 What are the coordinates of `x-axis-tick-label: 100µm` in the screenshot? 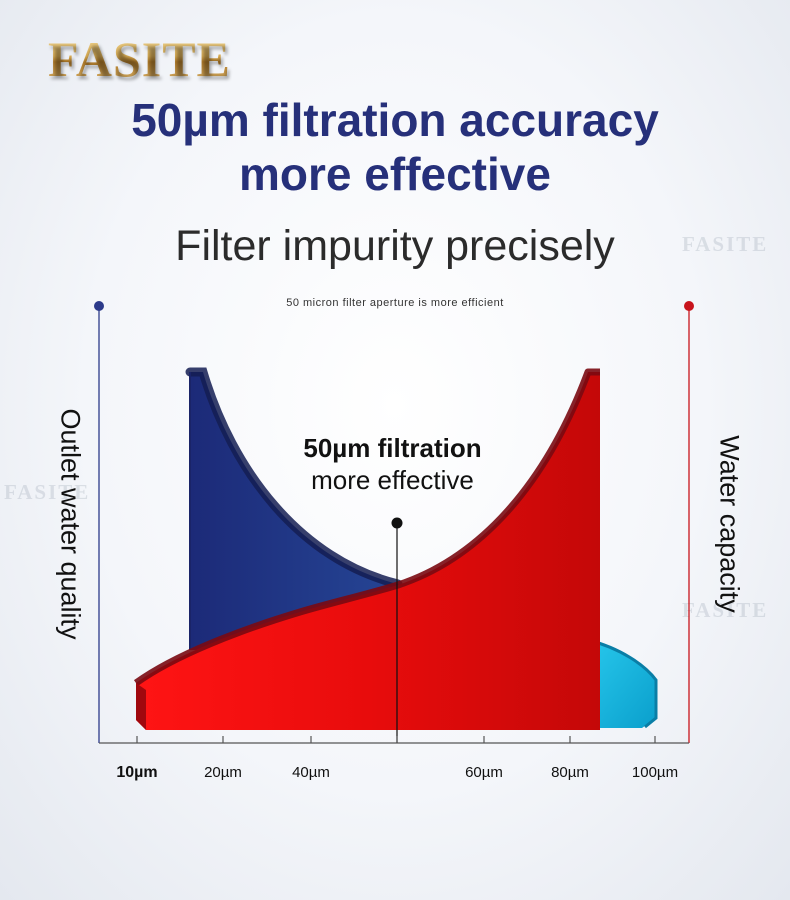 It's located at (655, 772).